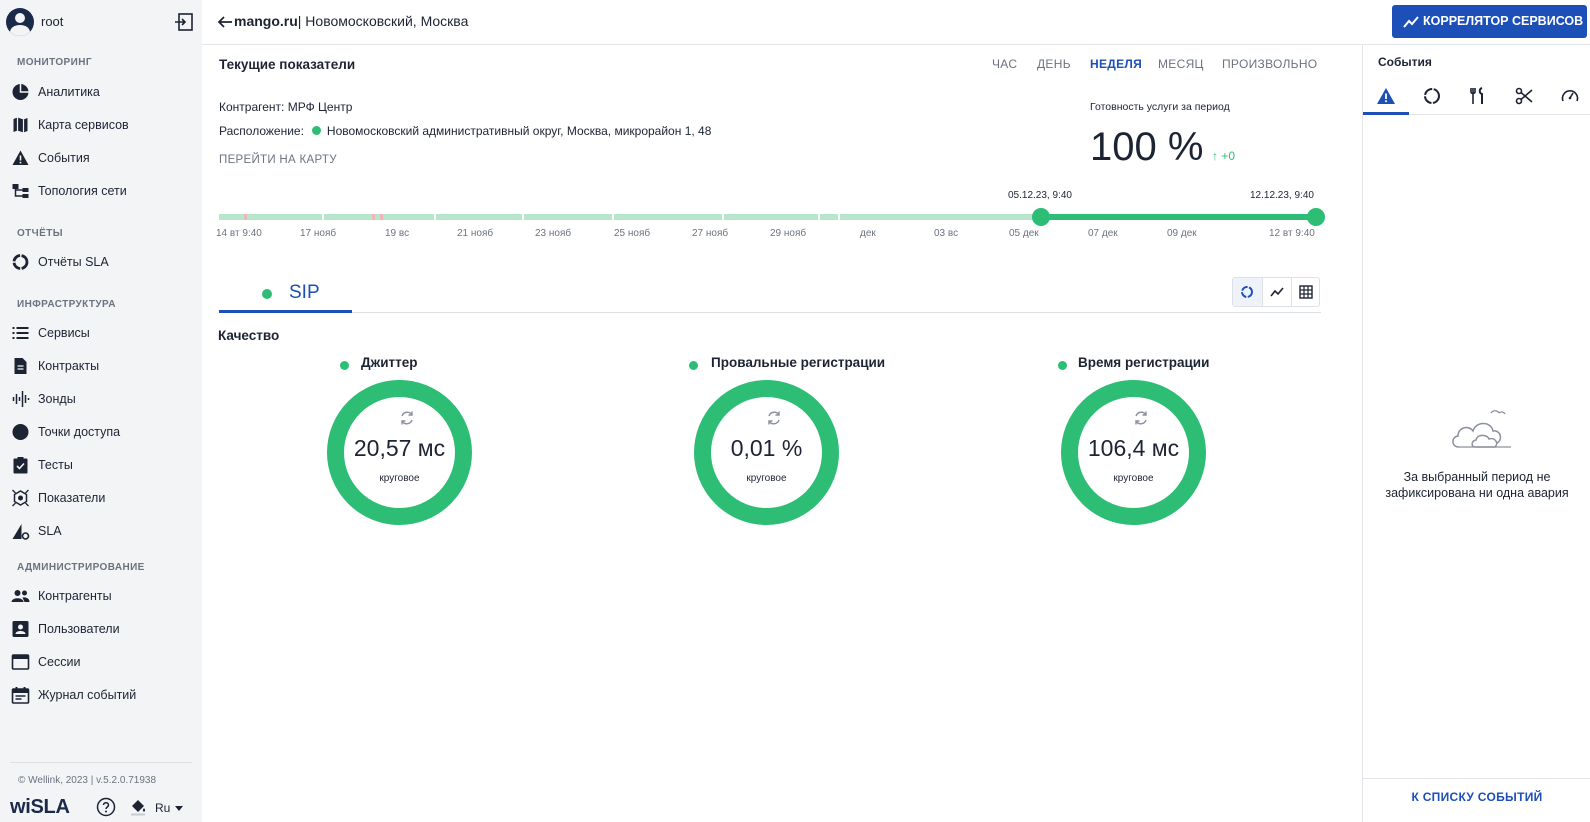 The image size is (1590, 822). I want to click on timeline-end-date: 12.12.23, 9:40, so click(1282, 195).